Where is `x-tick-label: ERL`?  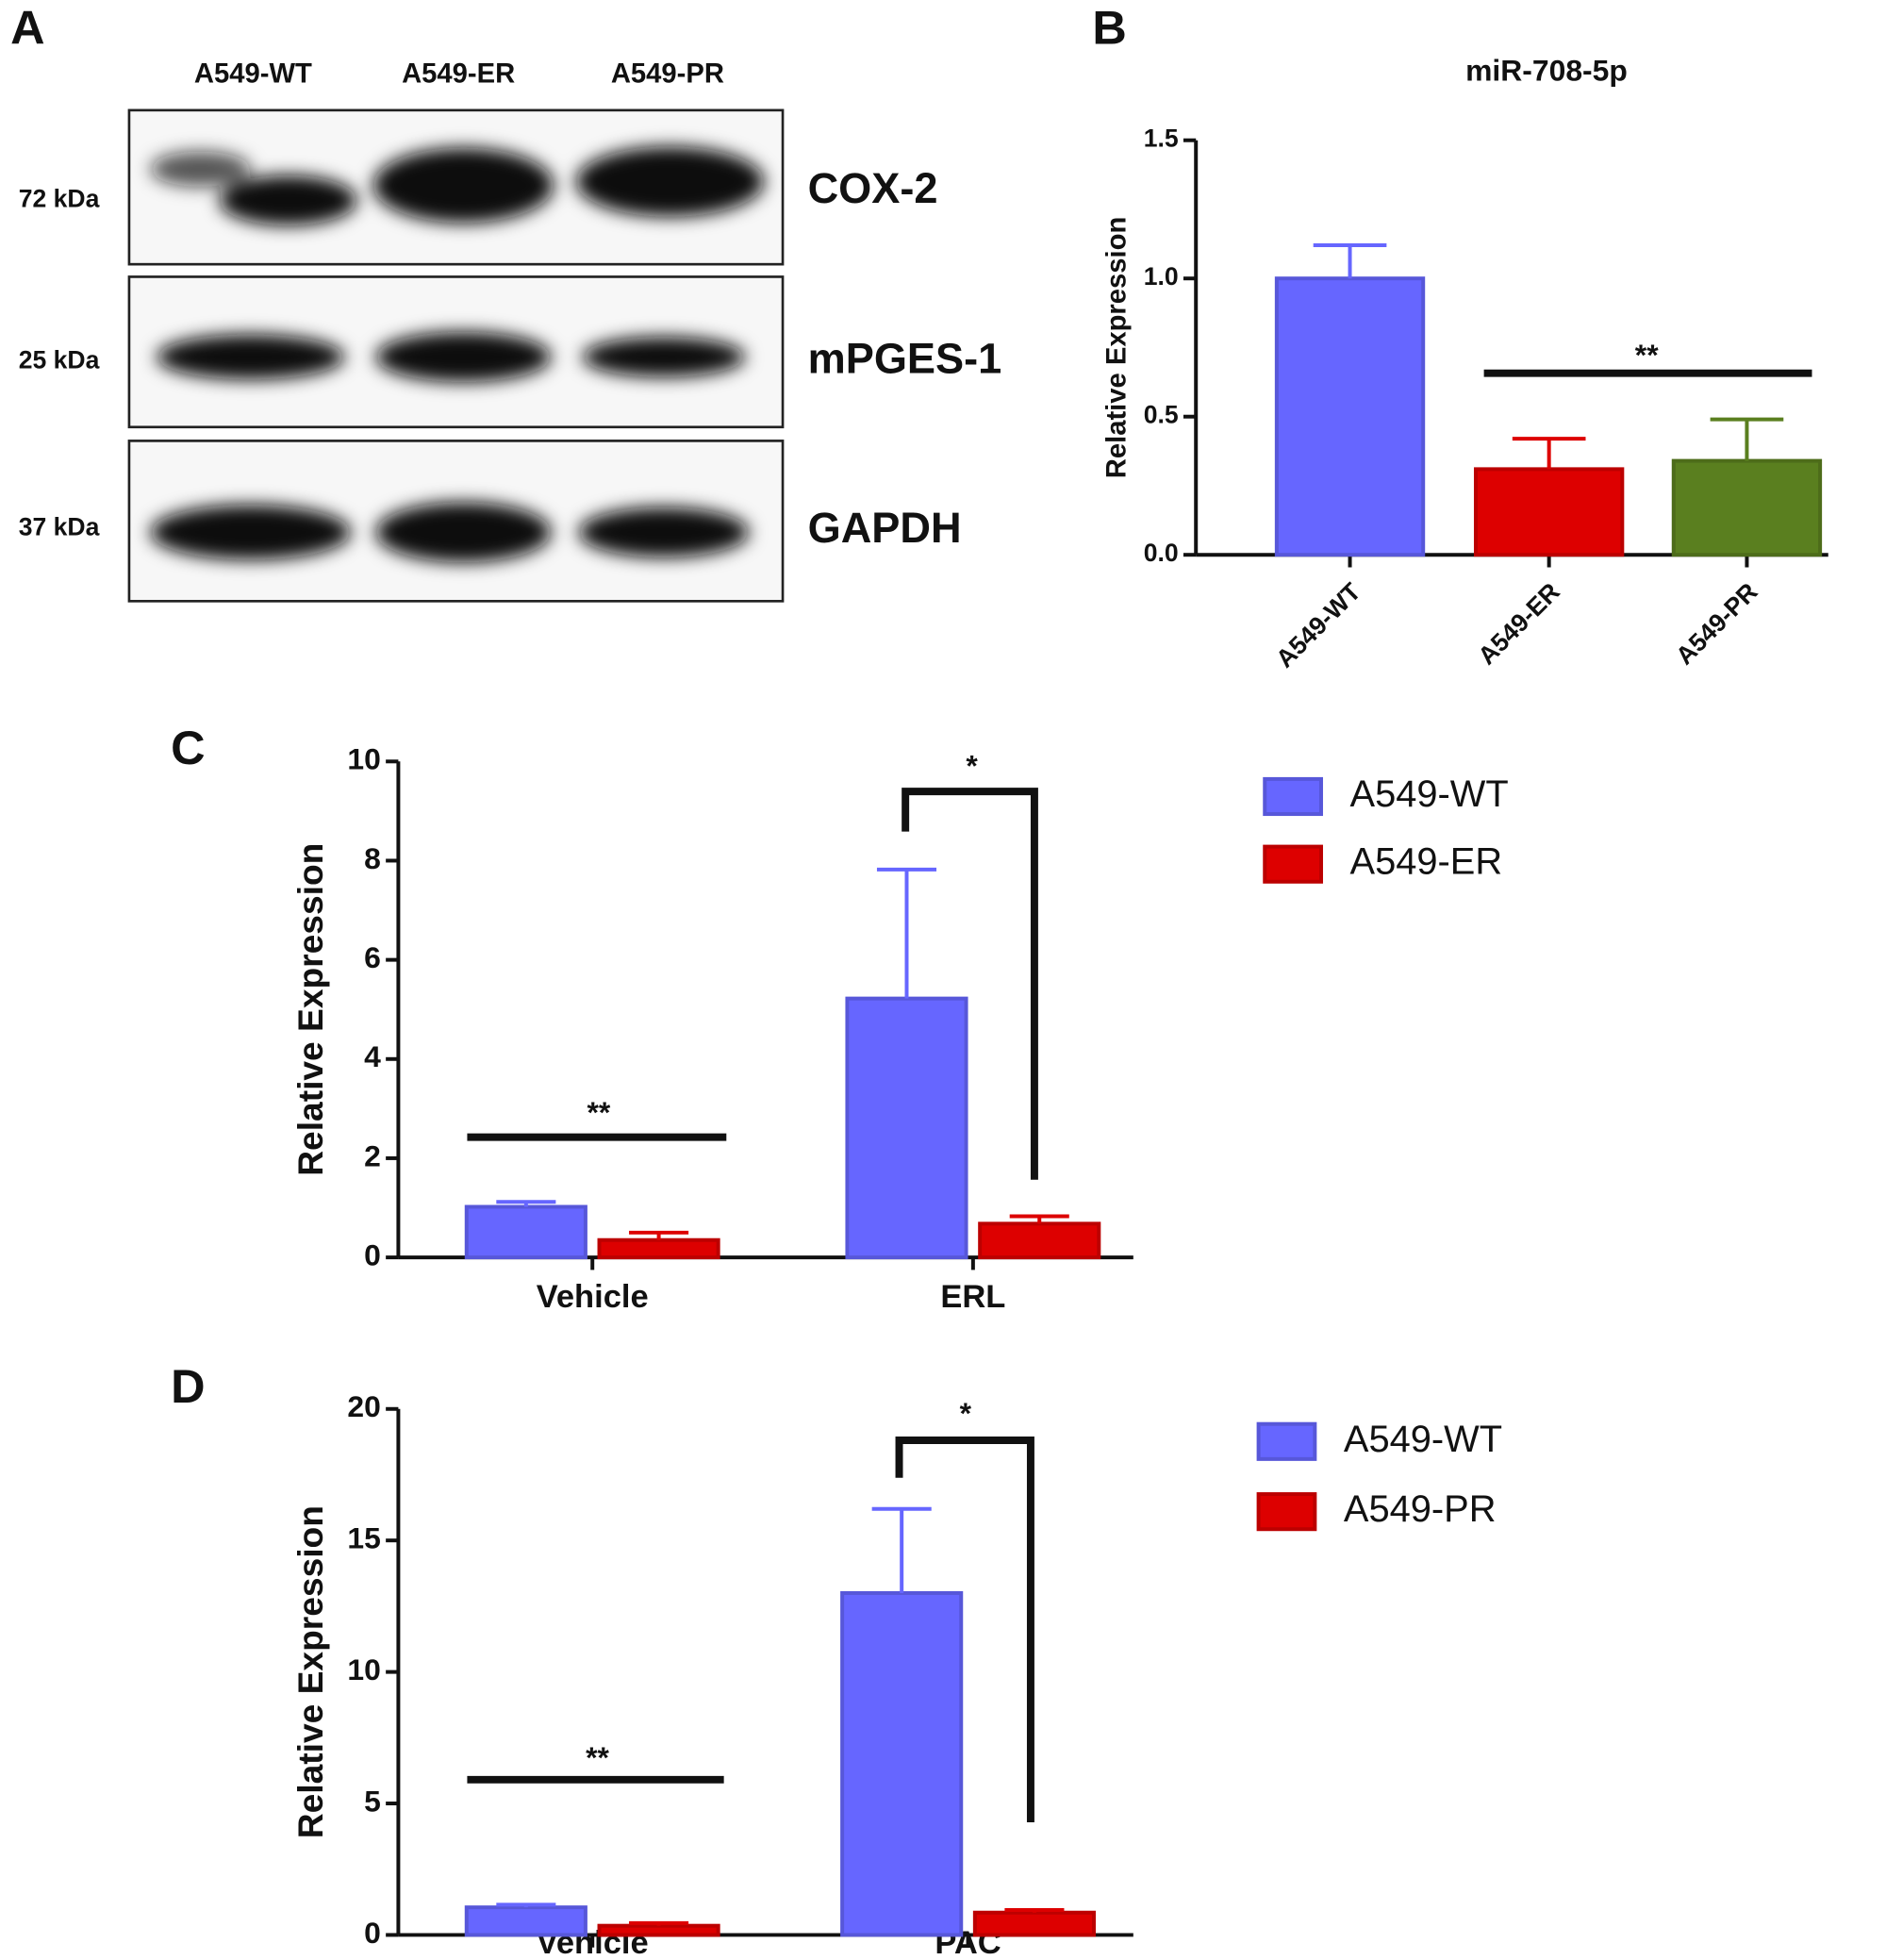
x-tick-label: ERL is located at coordinates (972, 1297).